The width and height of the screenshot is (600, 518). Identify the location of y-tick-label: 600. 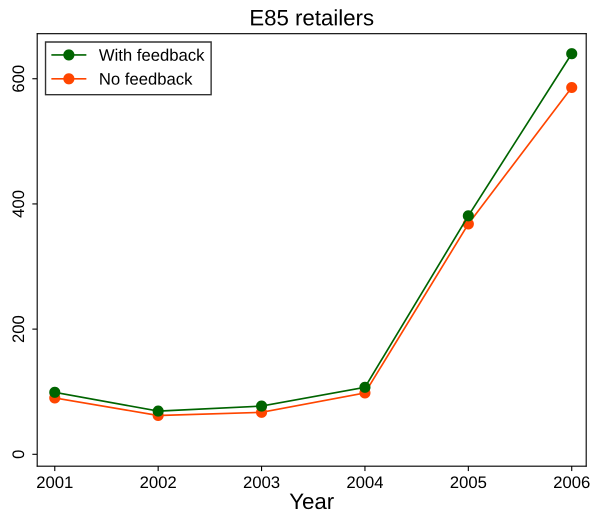
(18, 78).